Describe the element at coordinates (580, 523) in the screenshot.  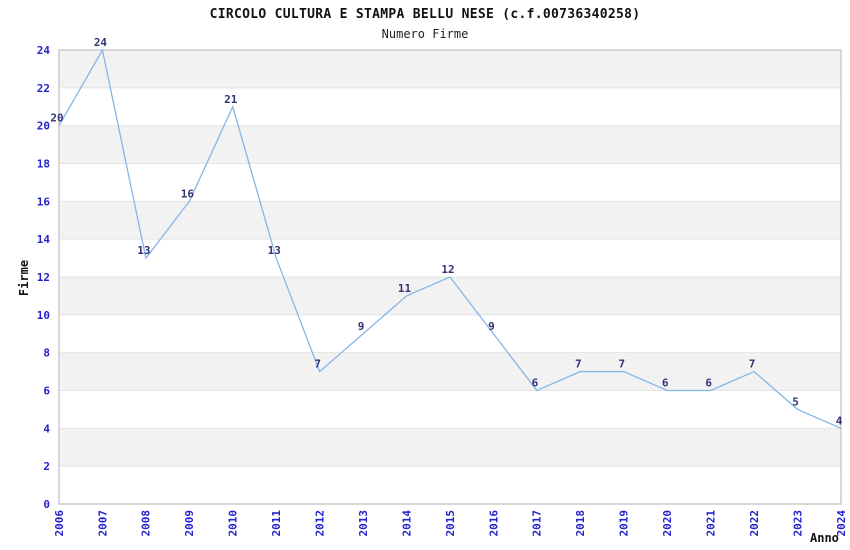
I see `x-tick-label: 2018` at that location.